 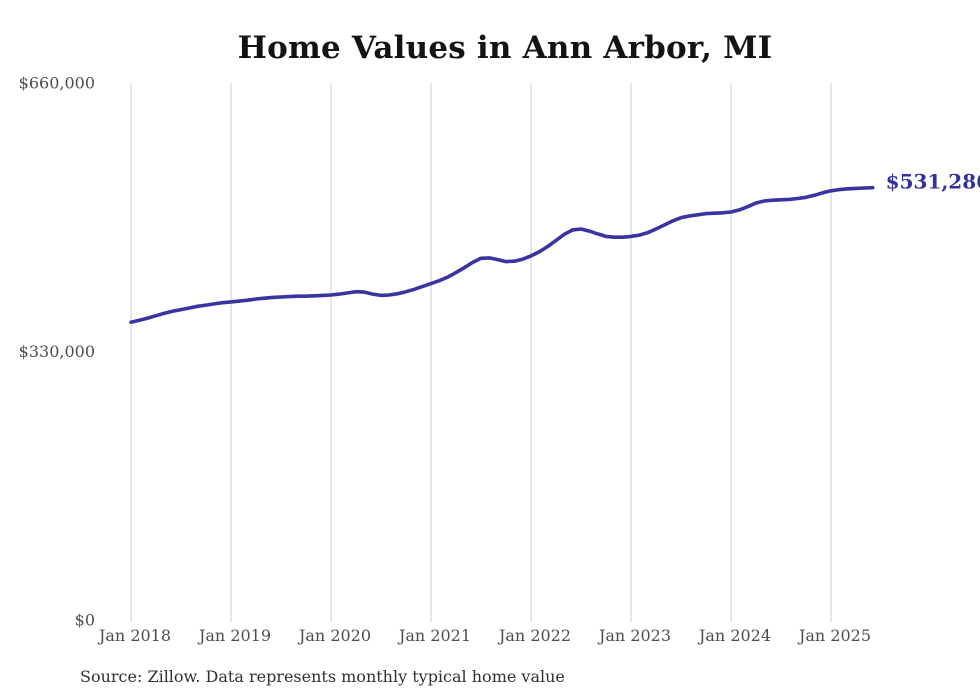 I want to click on x-tick-label: Jan 2025, so click(x=834, y=635).